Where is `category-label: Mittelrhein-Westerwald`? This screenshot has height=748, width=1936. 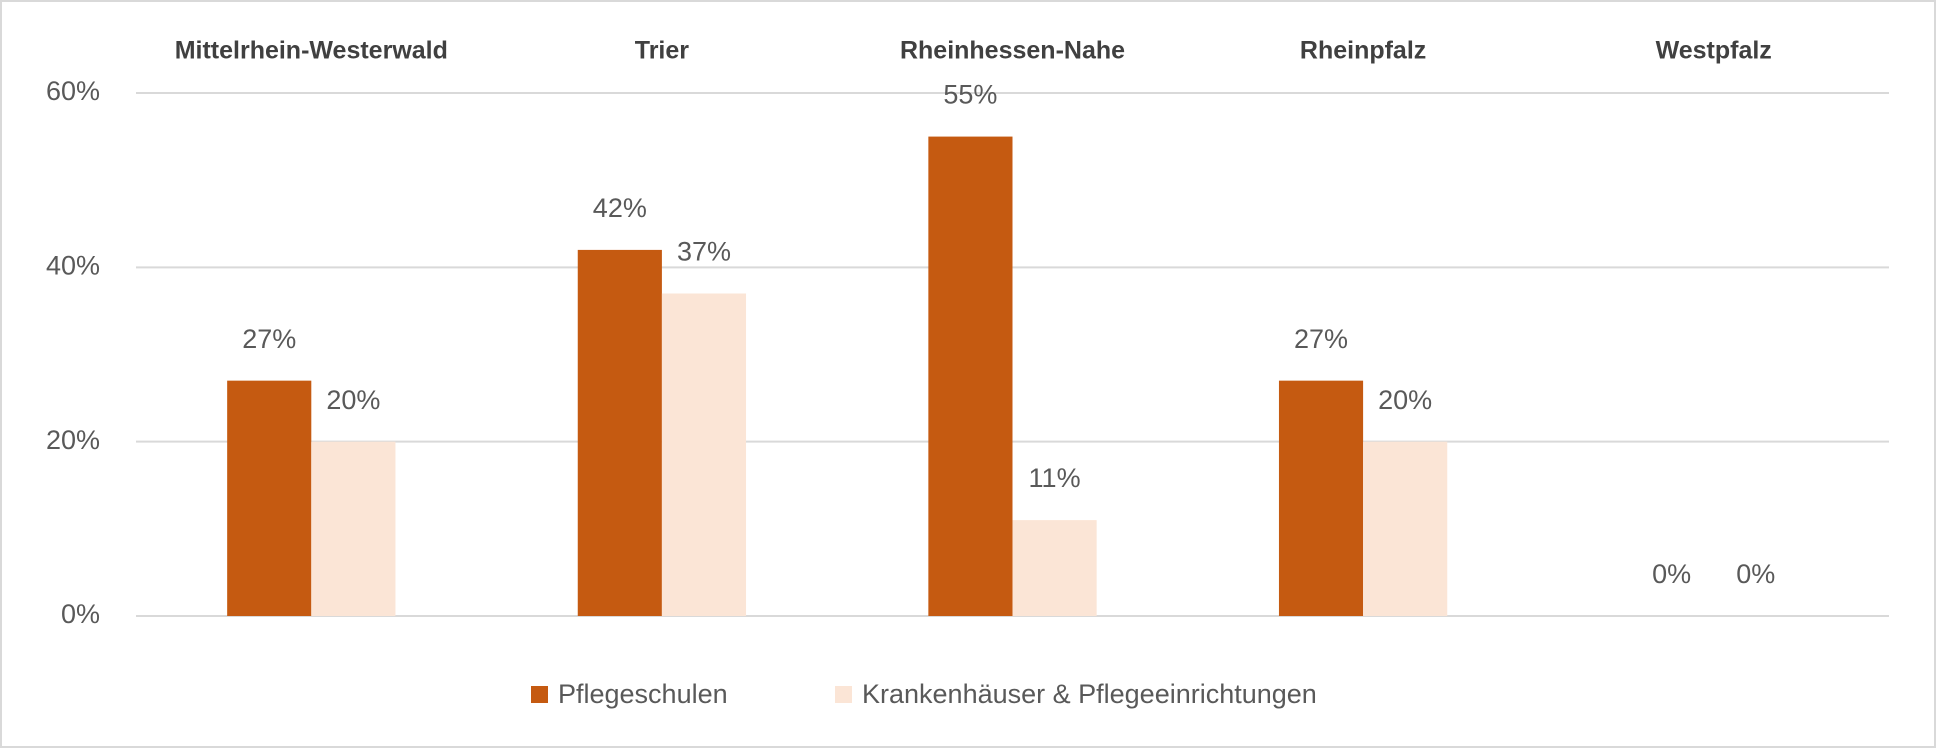 category-label: Mittelrhein-Westerwald is located at coordinates (311, 51).